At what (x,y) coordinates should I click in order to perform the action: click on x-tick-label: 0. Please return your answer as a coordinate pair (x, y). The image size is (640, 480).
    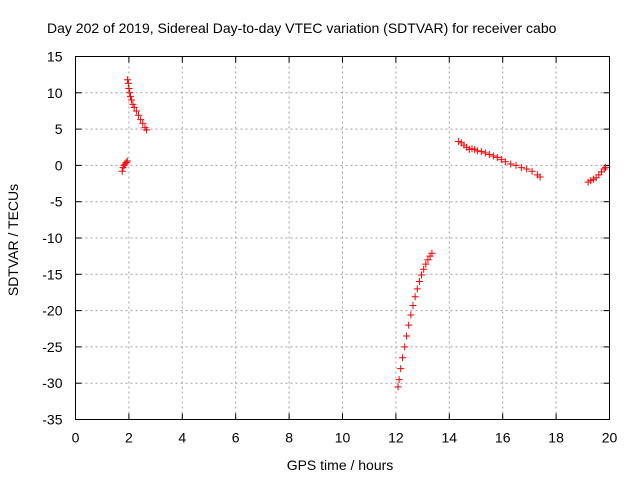
    Looking at the image, I should click on (76, 438).